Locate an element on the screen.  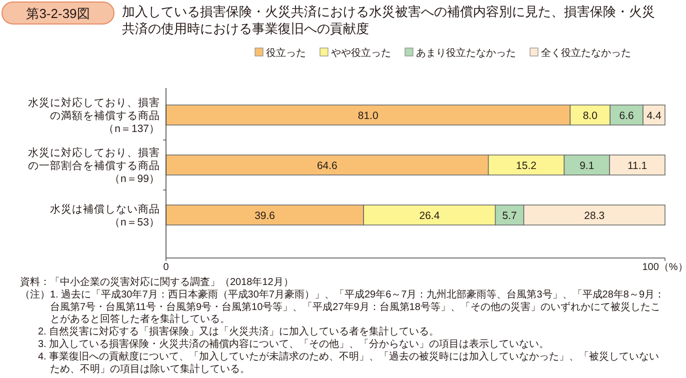
text: 2. 自然災害に対応する「損害保険」又は「火災共済」に加入している者を集計している。 is located at coordinates (239, 332).